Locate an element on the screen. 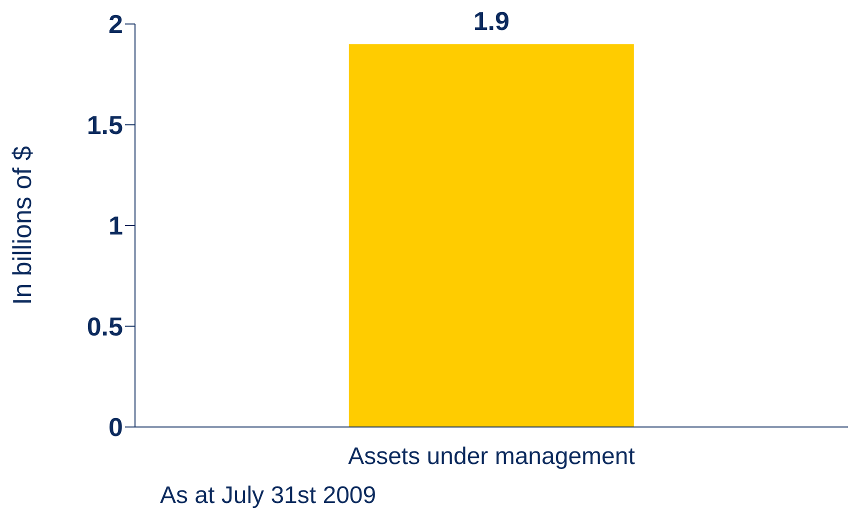 The height and width of the screenshot is (520, 856). y-tick-label: 0.5 is located at coordinates (104, 326).